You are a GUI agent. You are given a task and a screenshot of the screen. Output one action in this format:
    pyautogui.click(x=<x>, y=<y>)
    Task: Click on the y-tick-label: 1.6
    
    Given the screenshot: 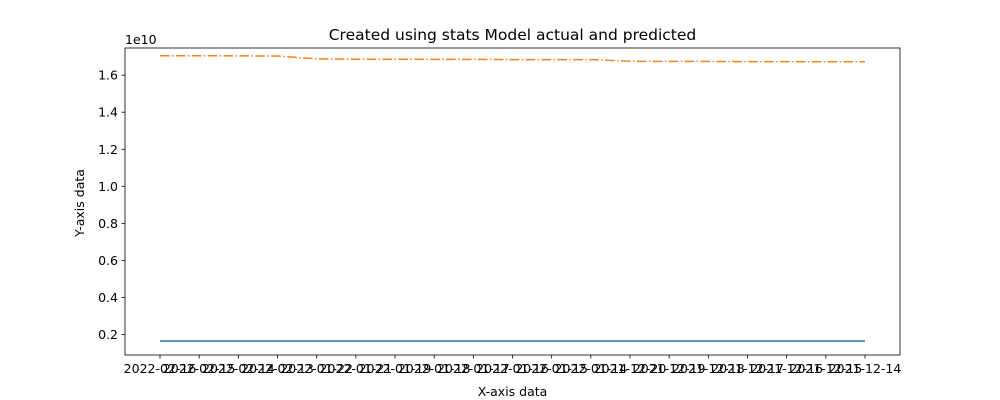 What is the action you would take?
    pyautogui.click(x=108, y=75)
    